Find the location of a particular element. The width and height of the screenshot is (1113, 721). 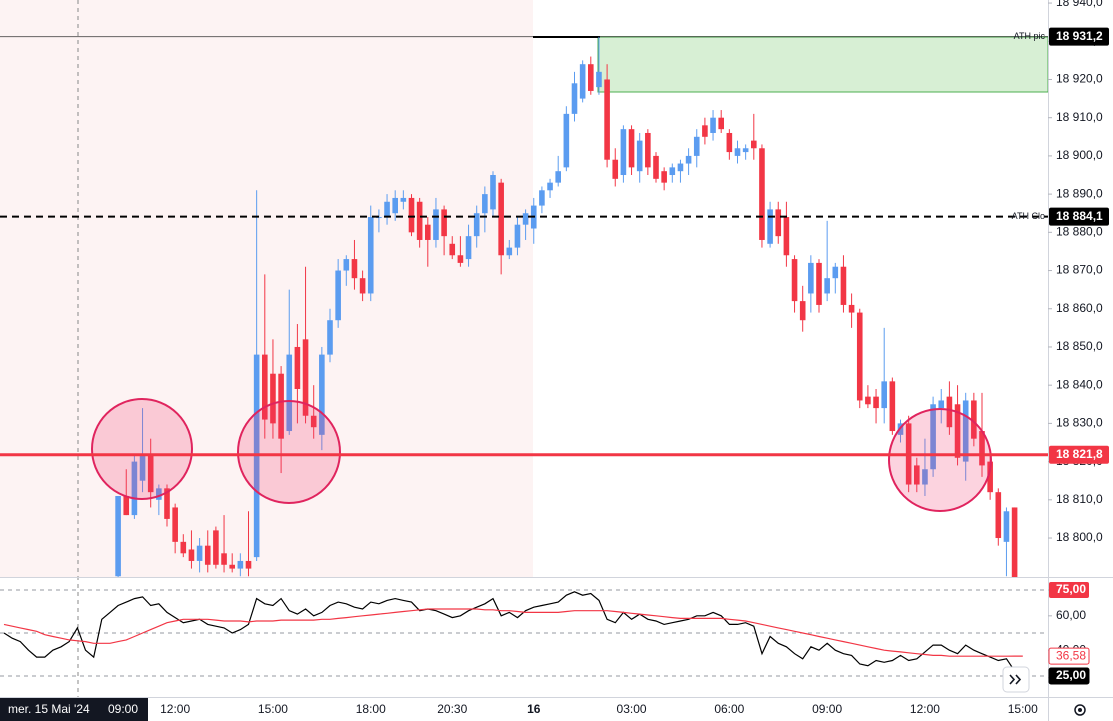

level-value-label: 18 821,8 is located at coordinates (1079, 454).